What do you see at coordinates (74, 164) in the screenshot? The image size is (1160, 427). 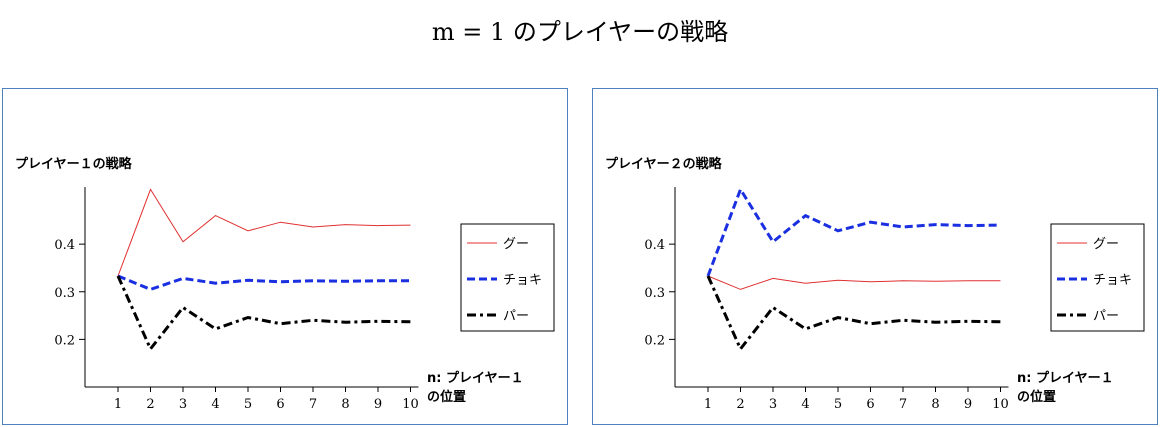 I see `chart-title: プレイヤー１の戦略` at bounding box center [74, 164].